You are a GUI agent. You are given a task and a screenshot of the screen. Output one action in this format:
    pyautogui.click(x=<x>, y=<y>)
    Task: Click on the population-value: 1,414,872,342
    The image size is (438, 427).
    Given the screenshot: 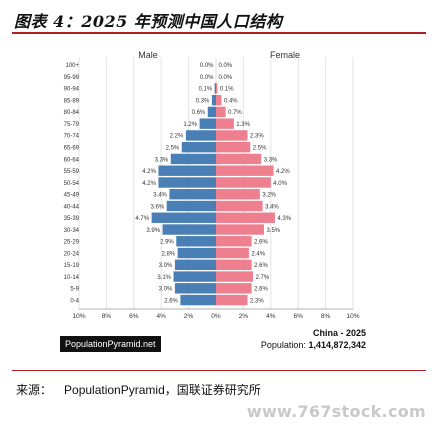 What is the action you would take?
    pyautogui.click(x=337, y=345)
    